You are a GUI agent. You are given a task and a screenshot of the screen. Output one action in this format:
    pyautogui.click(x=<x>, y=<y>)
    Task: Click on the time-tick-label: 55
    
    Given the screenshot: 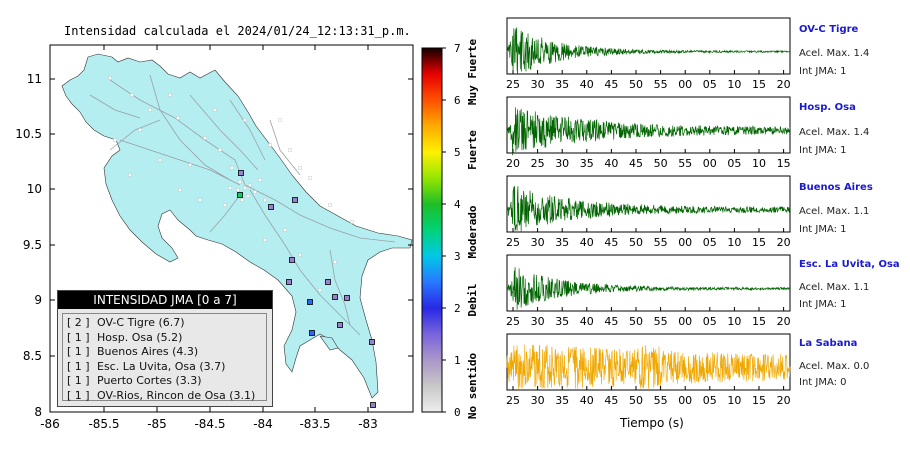 What is the action you would take?
    pyautogui.click(x=685, y=163)
    